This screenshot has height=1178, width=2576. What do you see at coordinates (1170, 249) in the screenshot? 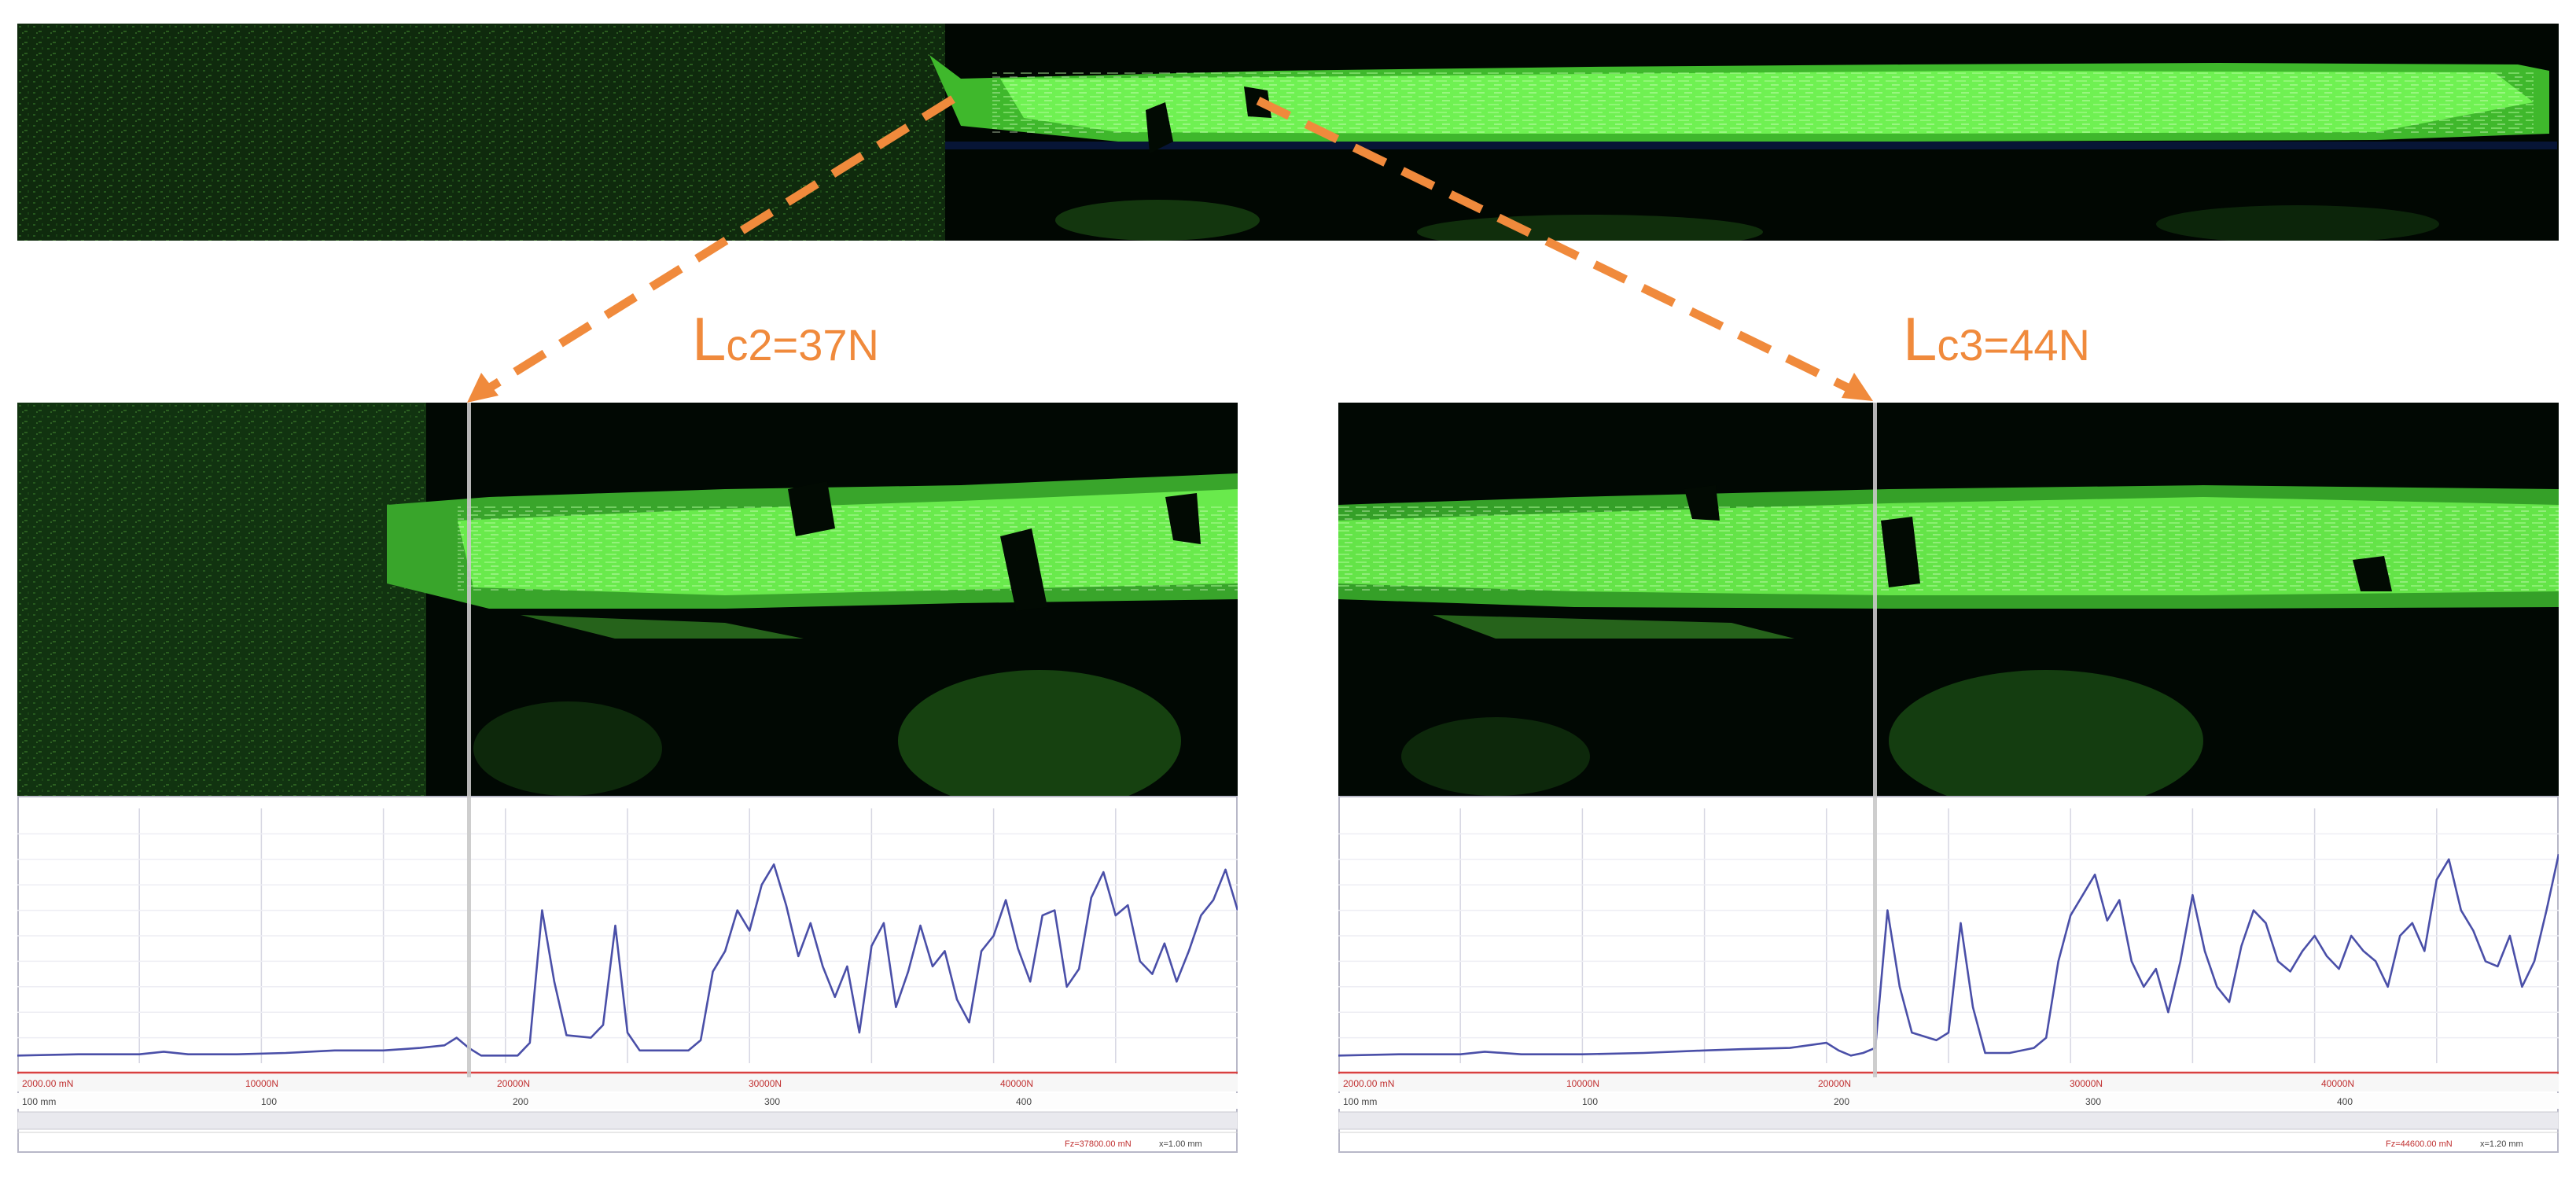
I see `callout-arrows` at bounding box center [1170, 249].